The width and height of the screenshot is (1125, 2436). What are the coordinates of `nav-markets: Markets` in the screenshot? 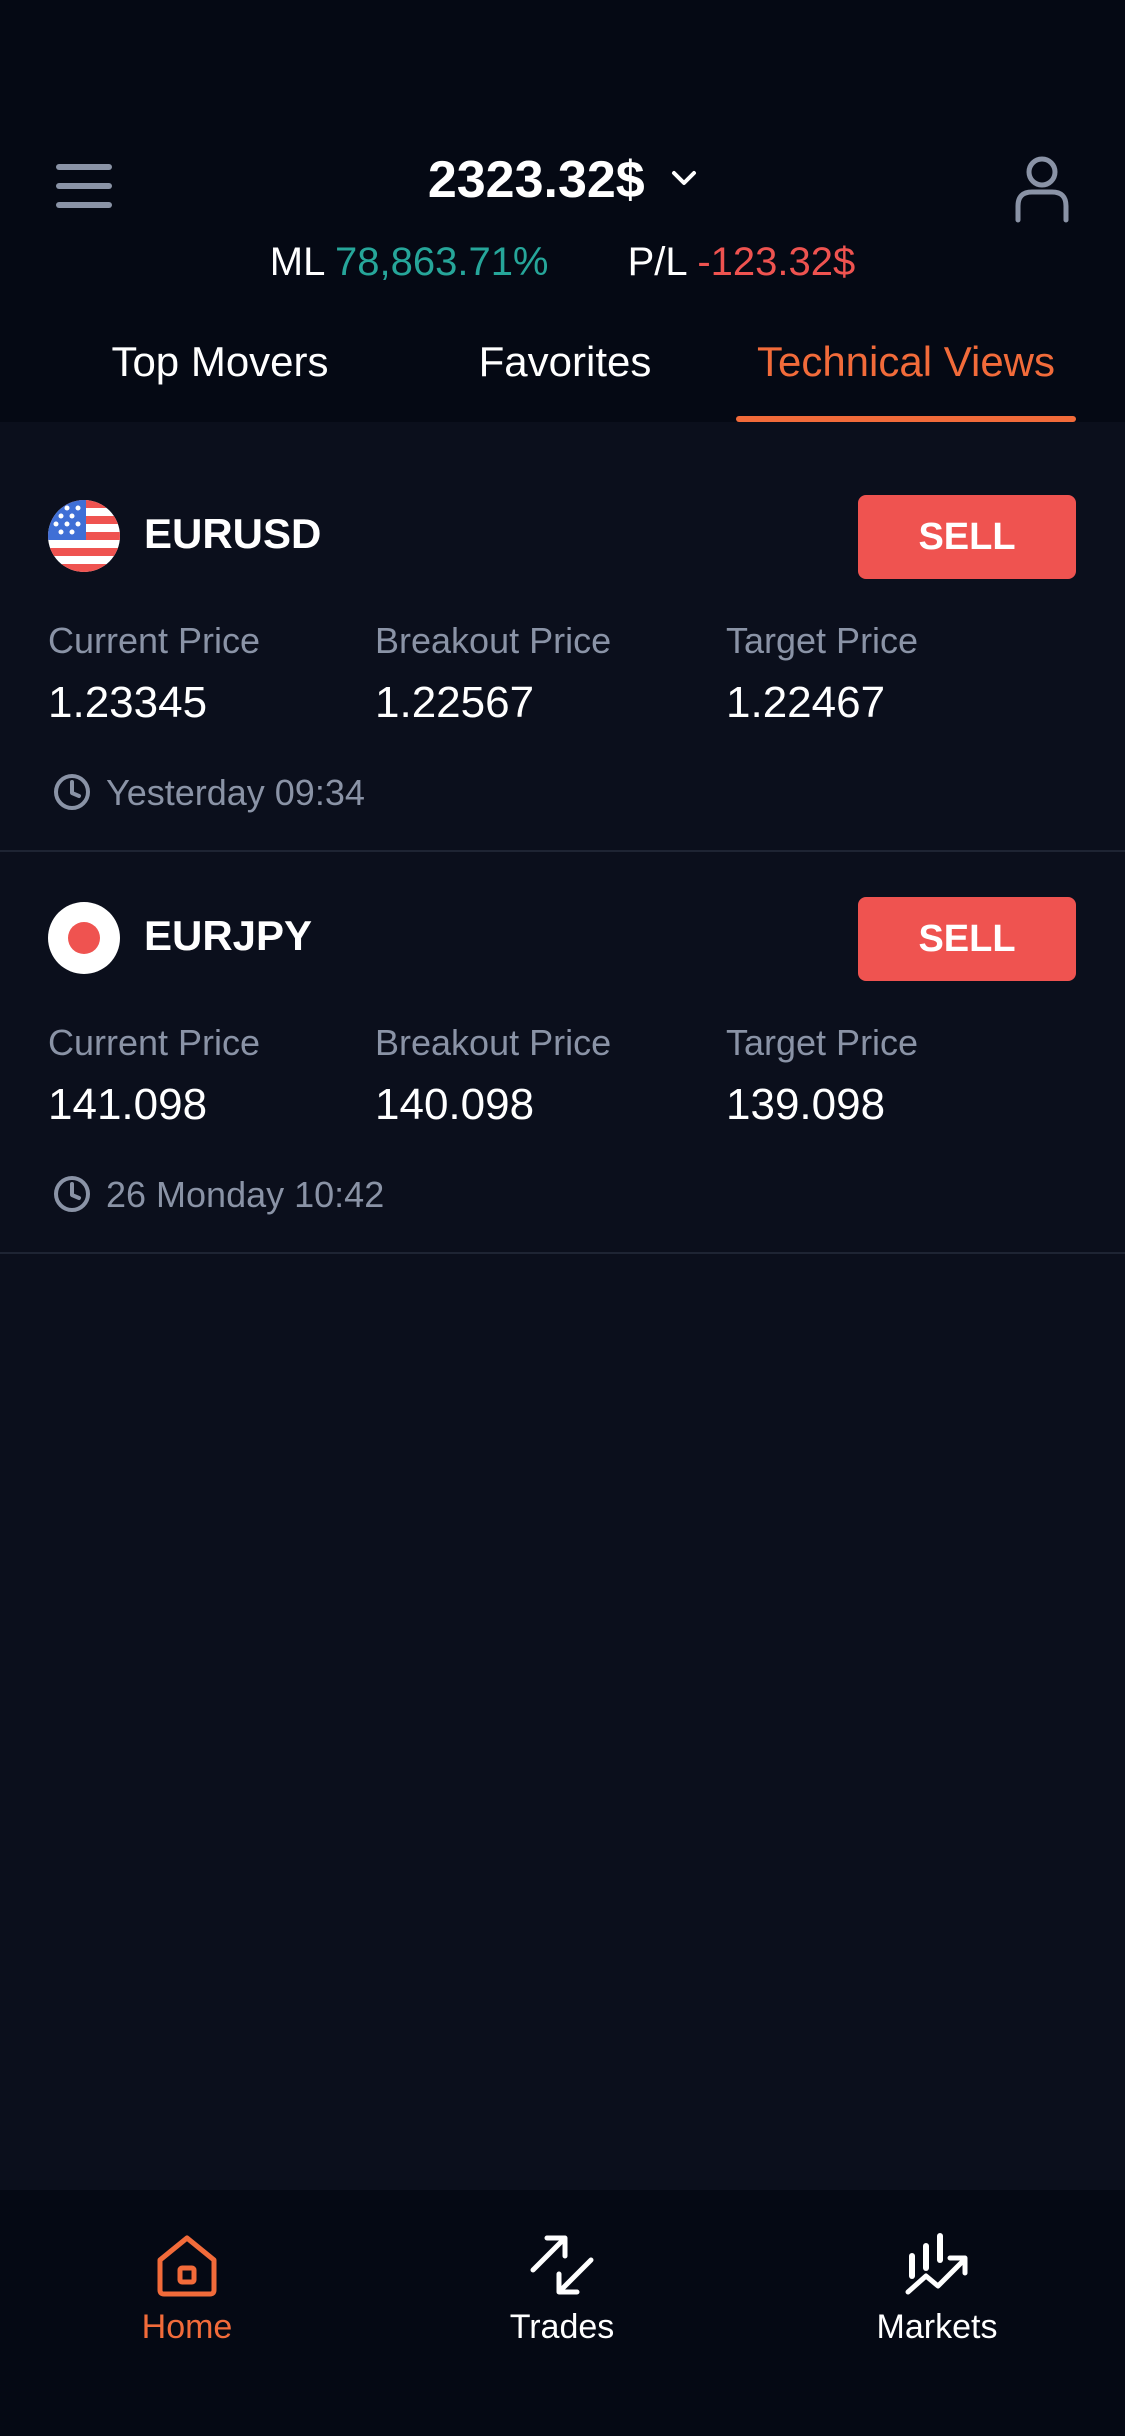 It's located at (937, 2305).